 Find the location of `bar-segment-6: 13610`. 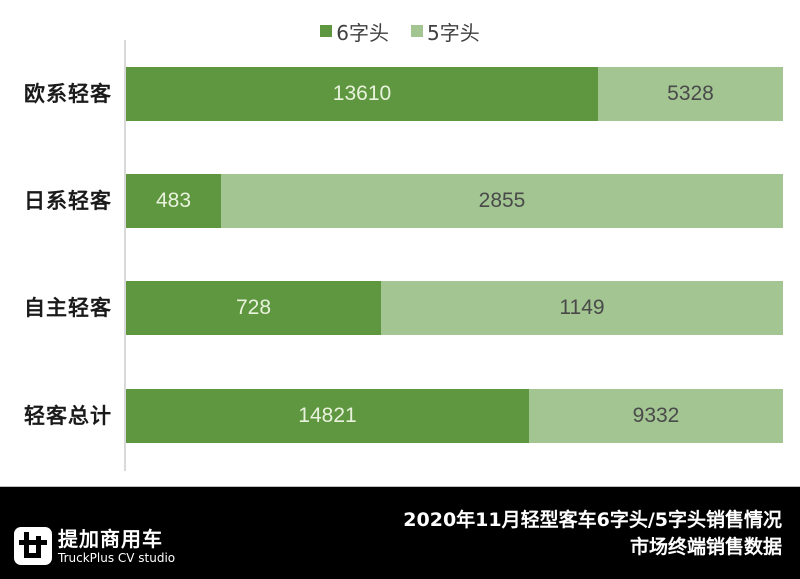

bar-segment-6: 13610 is located at coordinates (362, 94).